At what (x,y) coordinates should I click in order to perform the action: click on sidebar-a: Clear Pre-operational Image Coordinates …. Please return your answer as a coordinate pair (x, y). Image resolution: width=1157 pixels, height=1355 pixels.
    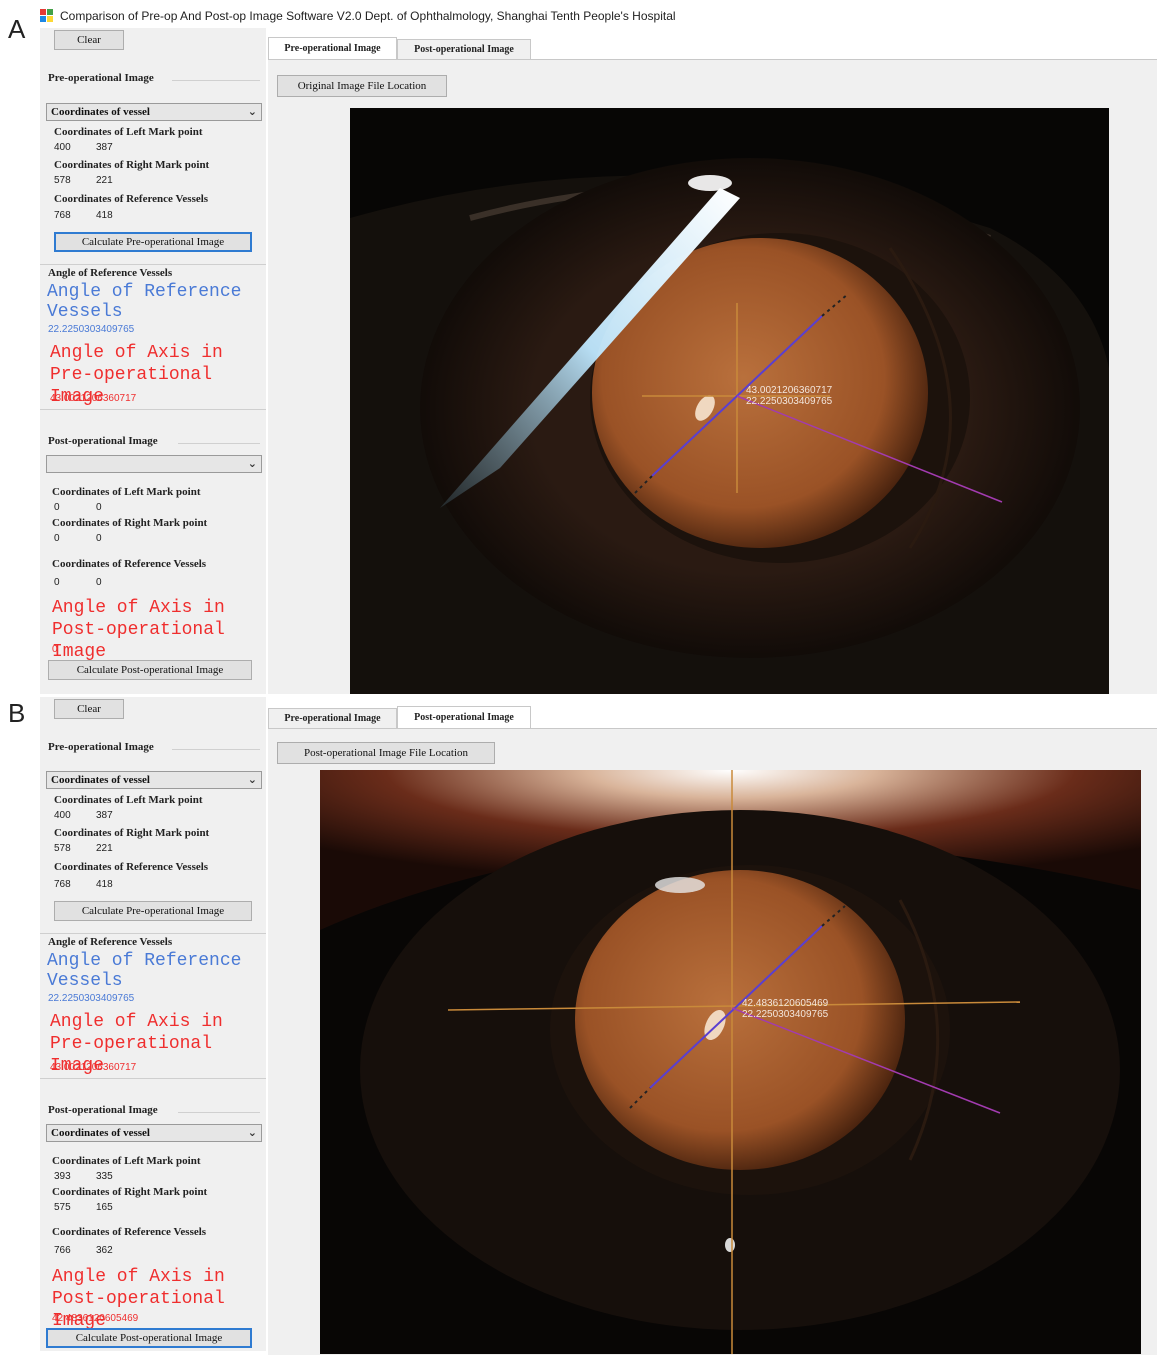
    Looking at the image, I should click on (153, 361).